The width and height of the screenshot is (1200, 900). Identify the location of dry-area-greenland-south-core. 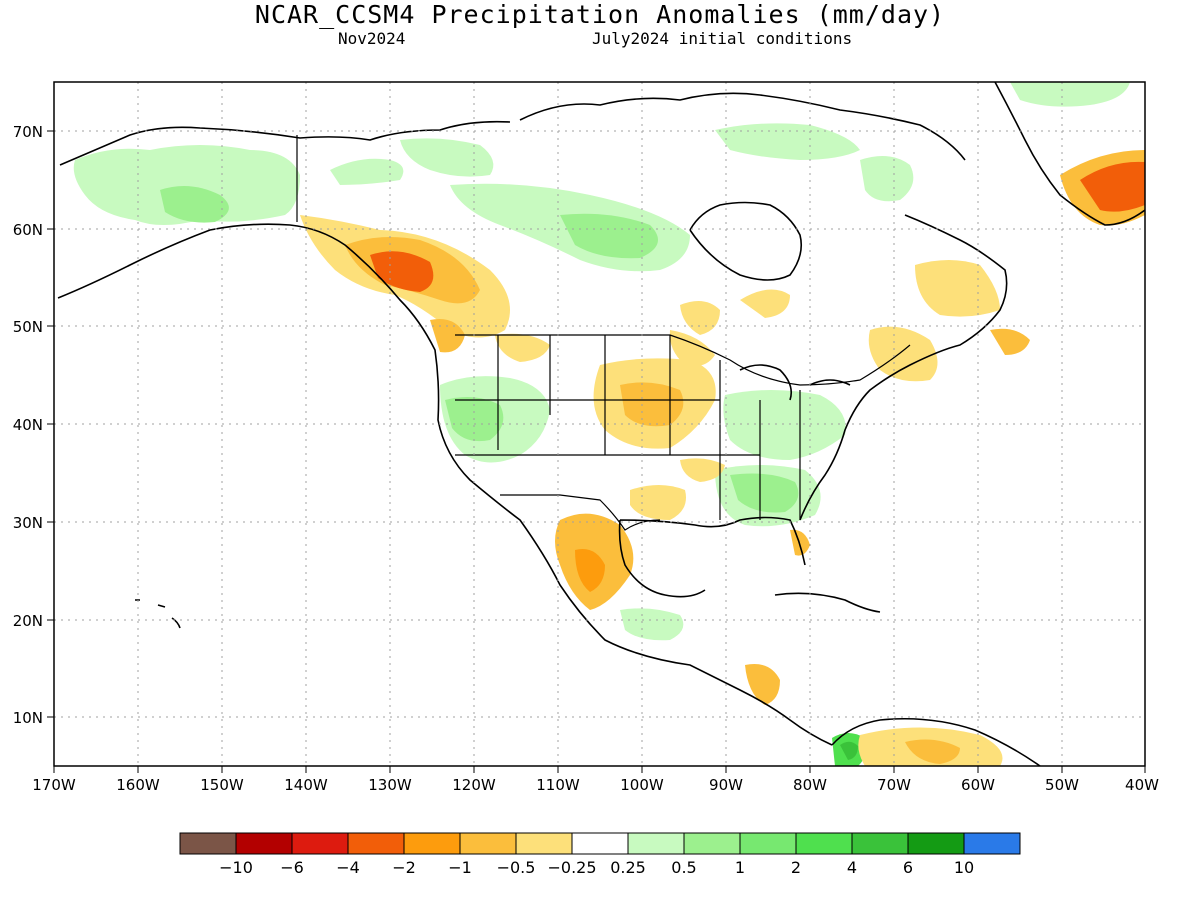
(1112, 186).